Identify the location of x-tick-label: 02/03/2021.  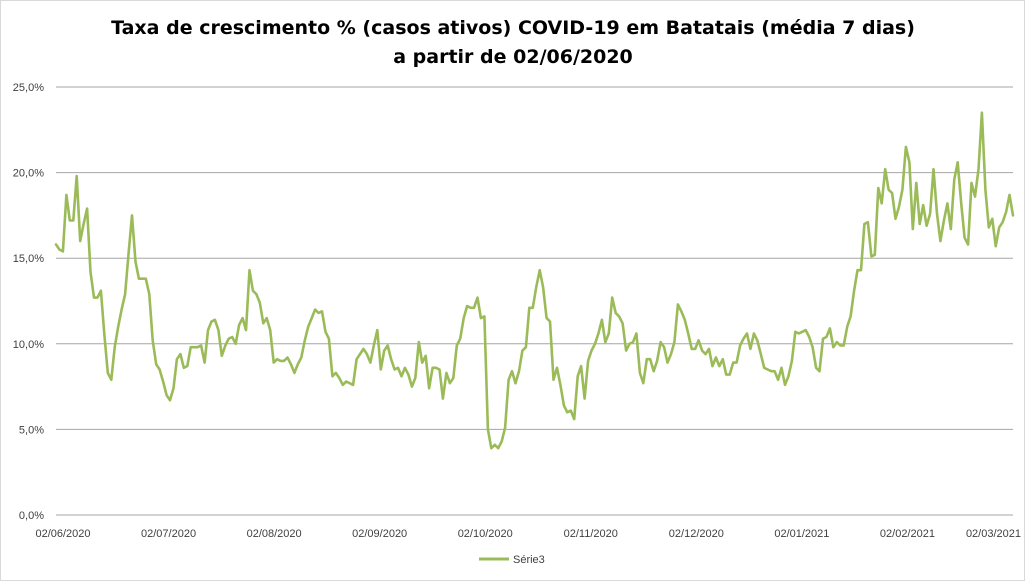
(993, 534).